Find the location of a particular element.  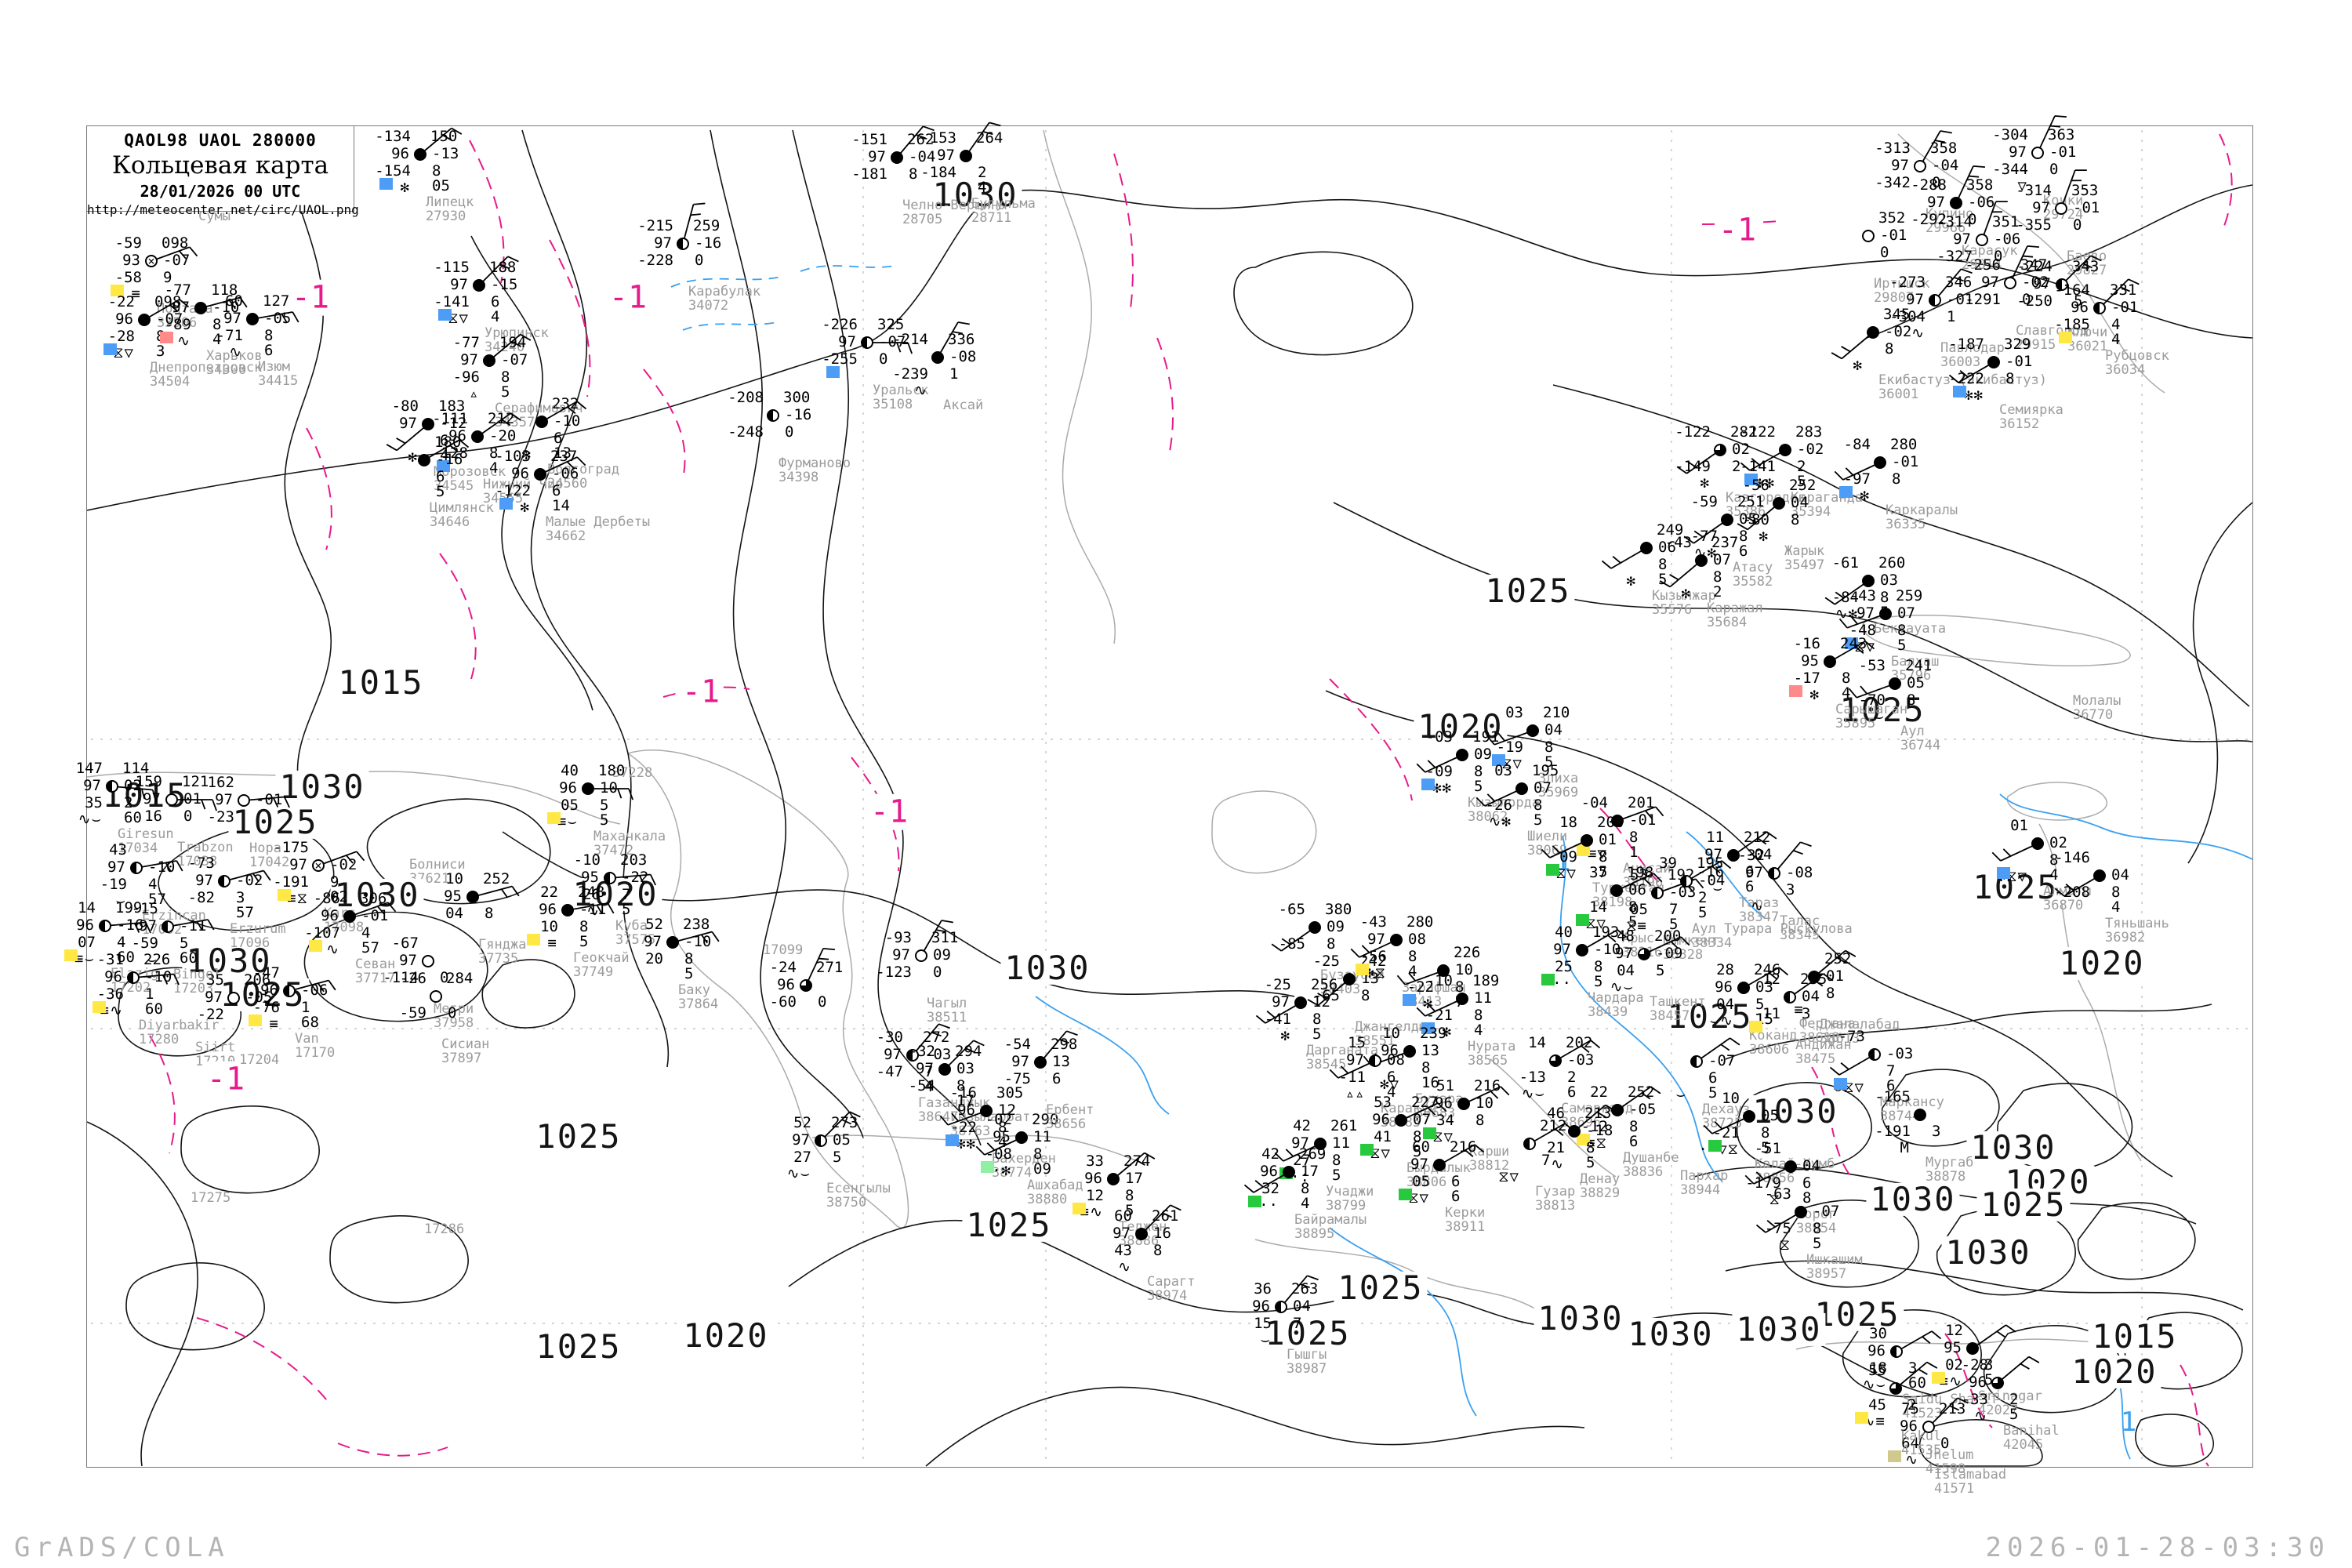

station-code-2: 02 is located at coordinates (339, 897).